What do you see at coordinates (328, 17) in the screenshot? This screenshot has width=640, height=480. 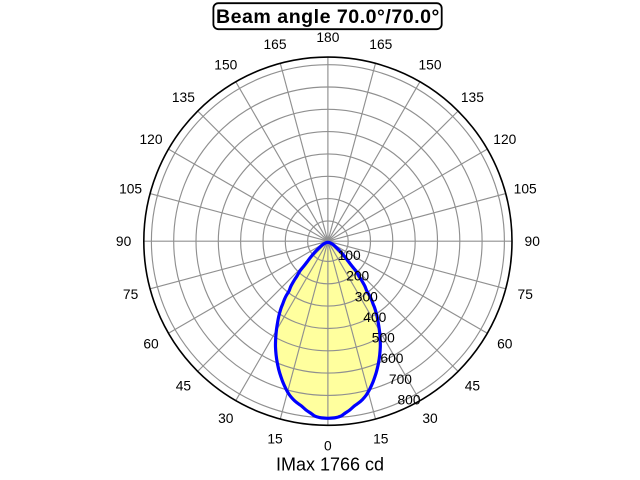 I see `svg-text: Beam angle 70.0°/70.0°` at bounding box center [328, 17].